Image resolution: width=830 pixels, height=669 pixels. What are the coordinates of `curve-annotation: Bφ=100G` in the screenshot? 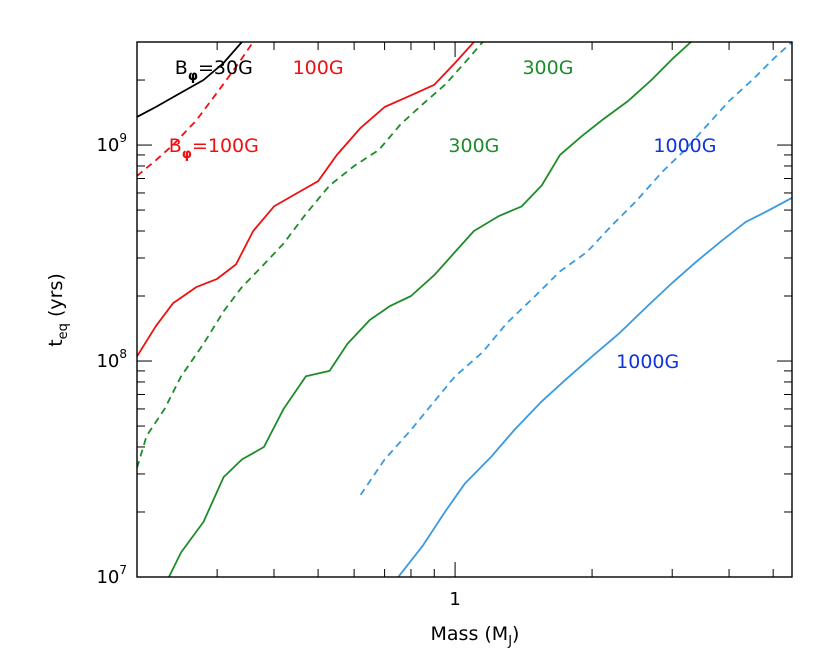 It's located at (214, 148).